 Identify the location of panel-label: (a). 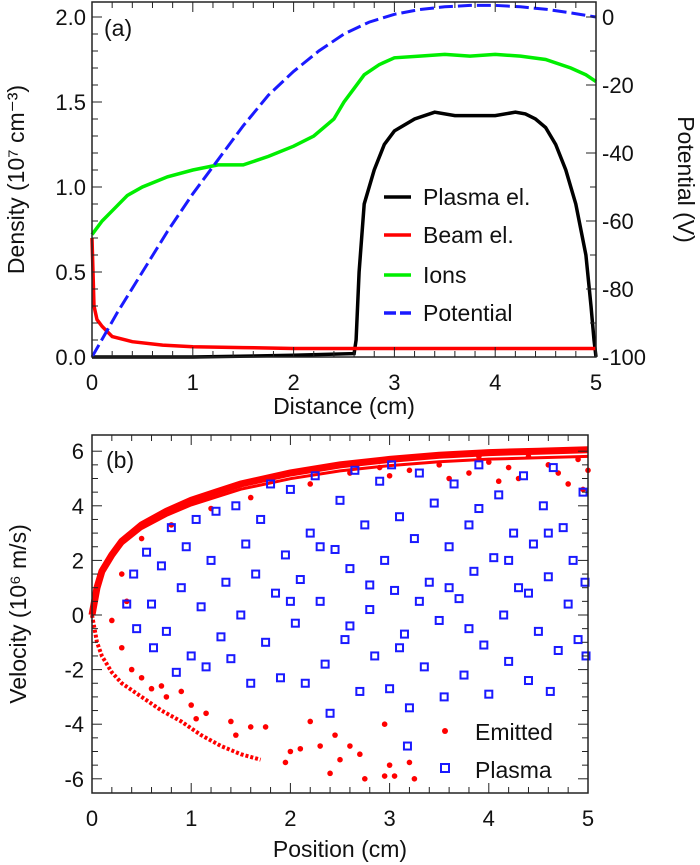
(118, 28).